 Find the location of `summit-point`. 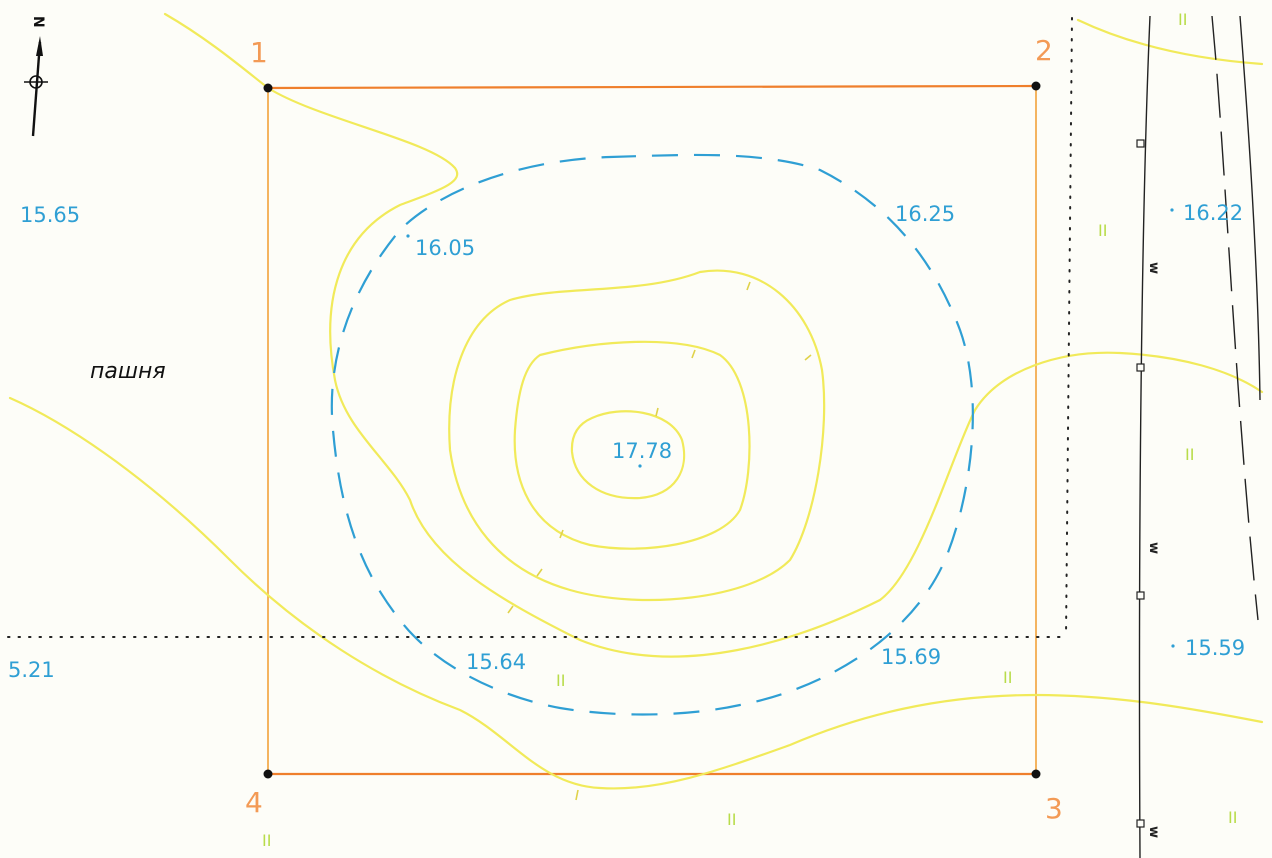

summit-point is located at coordinates (640, 466).